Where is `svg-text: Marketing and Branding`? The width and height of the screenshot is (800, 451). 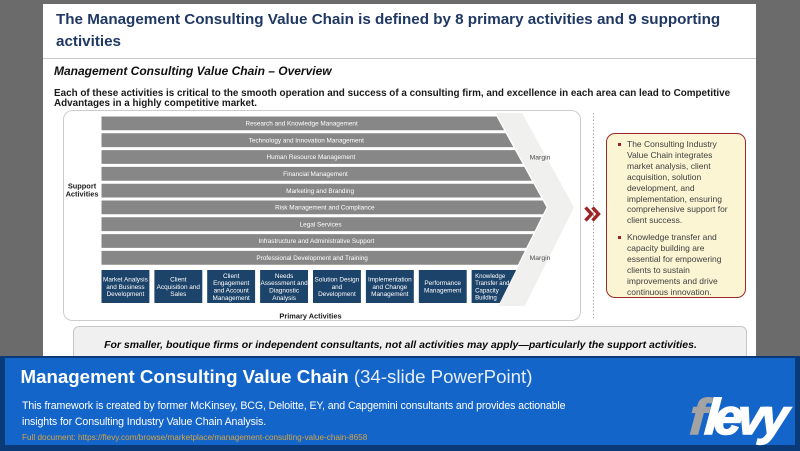
svg-text: Marketing and Branding is located at coordinates (320, 191).